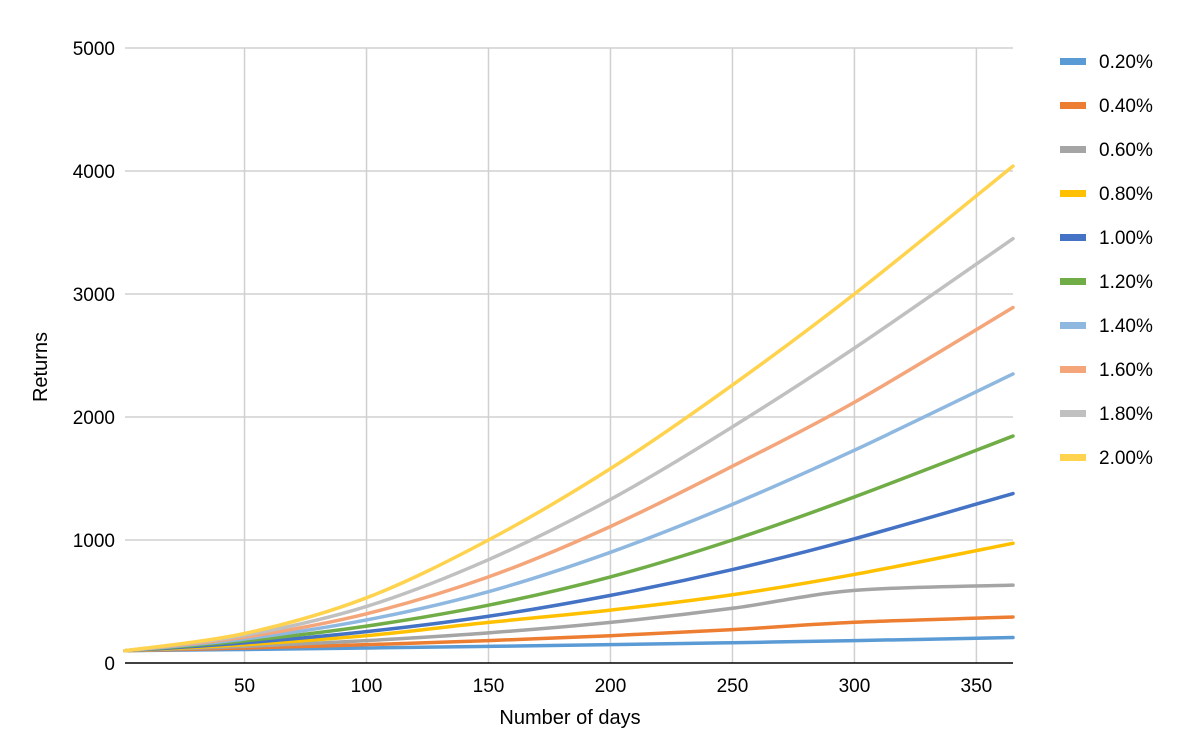 The height and width of the screenshot is (742, 1200). Describe the element at coordinates (1126, 282) in the screenshot. I see `legend-label: 1.20%` at that location.